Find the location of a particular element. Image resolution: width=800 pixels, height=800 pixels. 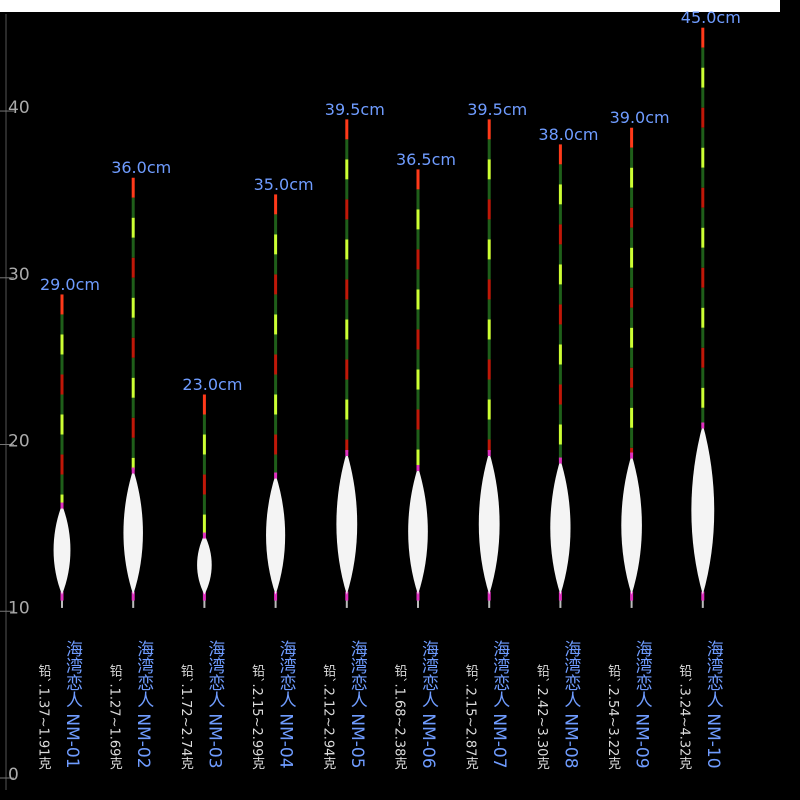

length-label: 29.0cm is located at coordinates (70, 284).